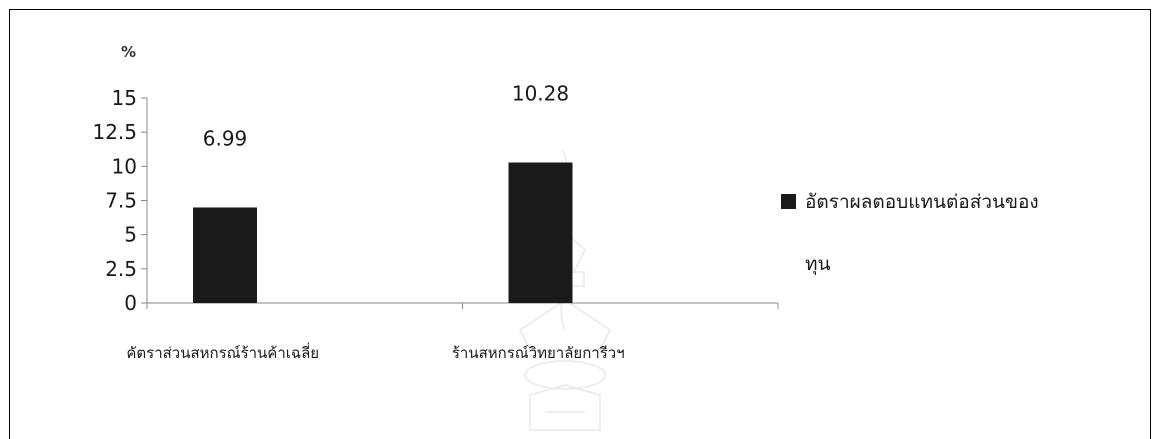 The width and height of the screenshot is (1160, 439). Describe the element at coordinates (130, 235) in the screenshot. I see `y-tick-label: 5` at that location.